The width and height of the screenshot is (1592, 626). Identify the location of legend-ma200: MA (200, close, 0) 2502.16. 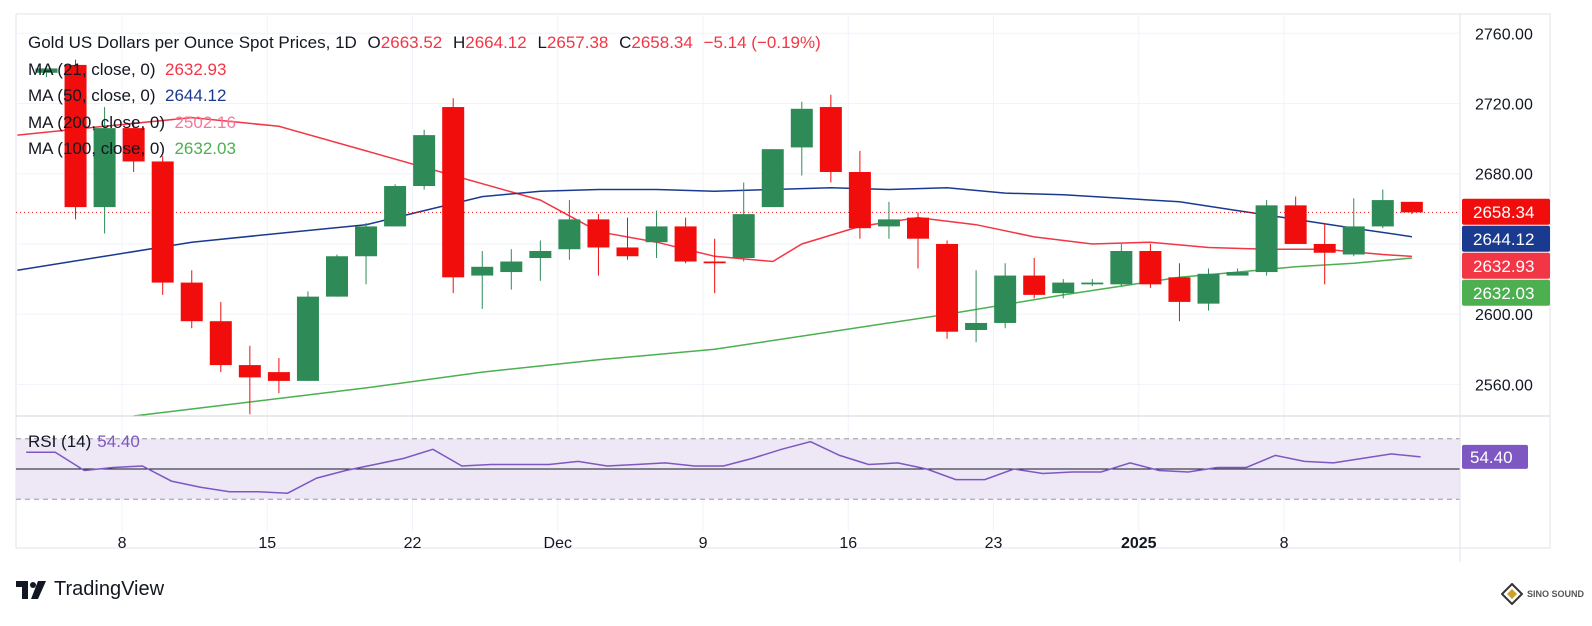
(132, 122).